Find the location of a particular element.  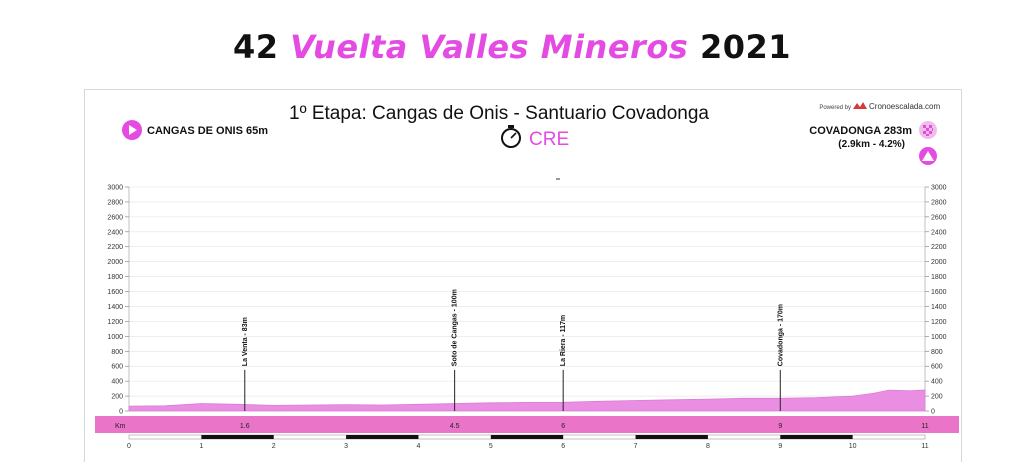

waypoint-label: La Venta - 83m is located at coordinates (245, 341).